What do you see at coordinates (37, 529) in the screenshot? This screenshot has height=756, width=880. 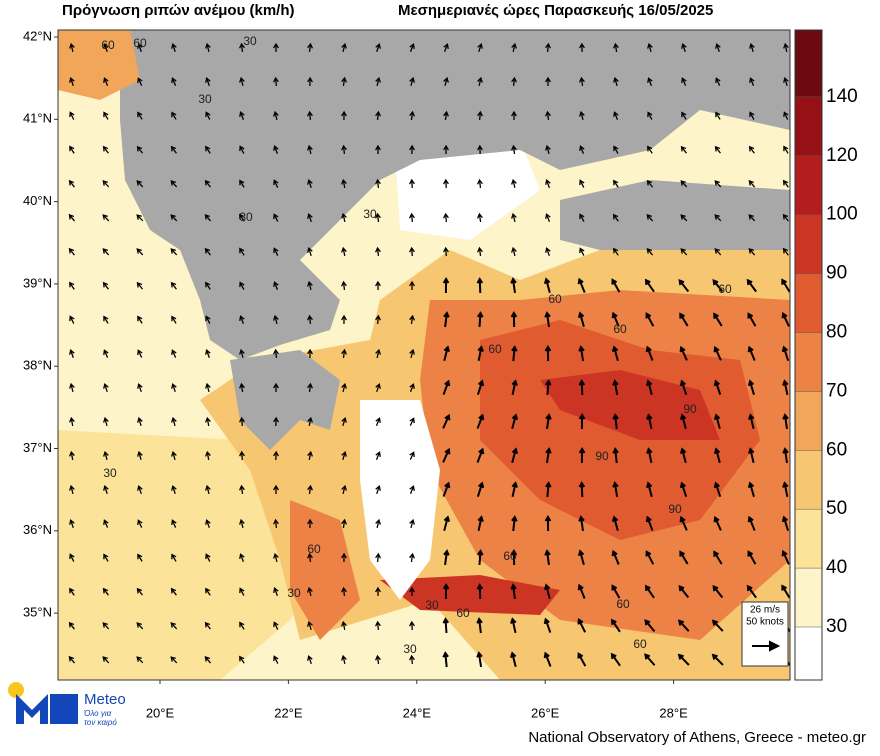 I see `lat-label: 36°N` at bounding box center [37, 529].